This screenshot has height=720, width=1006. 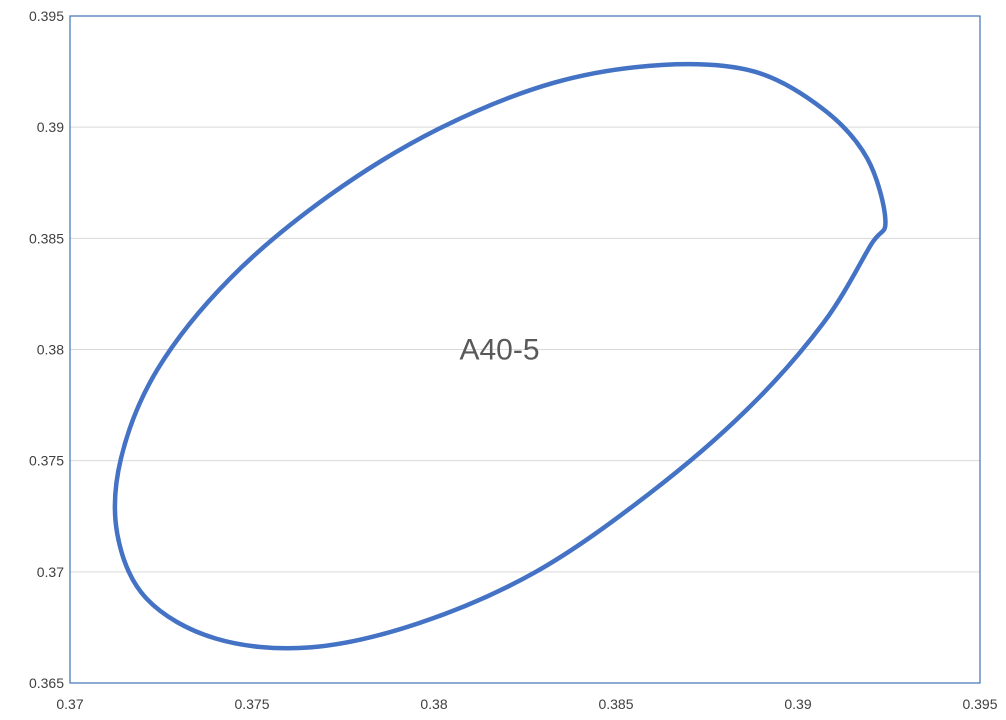 What do you see at coordinates (50, 127) in the screenshot?
I see `y-tick-label: 0.39` at bounding box center [50, 127].